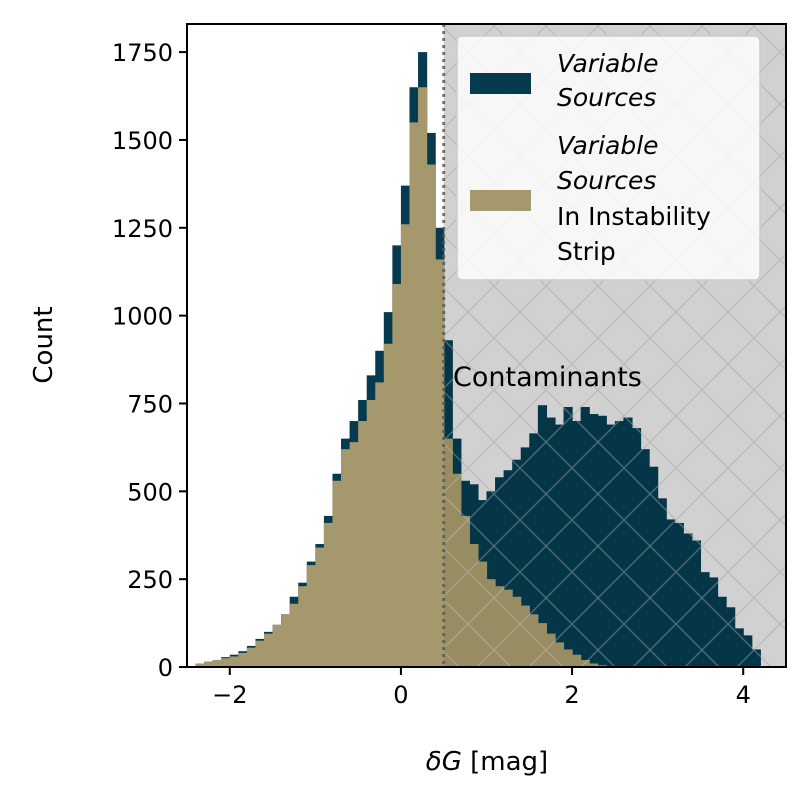 The image size is (811, 802). Describe the element at coordinates (586, 251) in the screenshot. I see `legend-label-instability-line4: Strip` at that location.